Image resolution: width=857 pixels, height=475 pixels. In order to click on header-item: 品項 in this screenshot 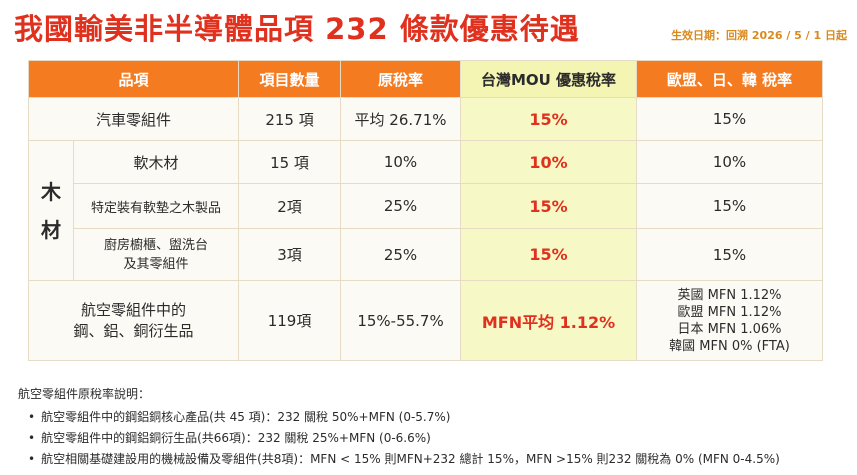, I will do `click(133, 79)`.